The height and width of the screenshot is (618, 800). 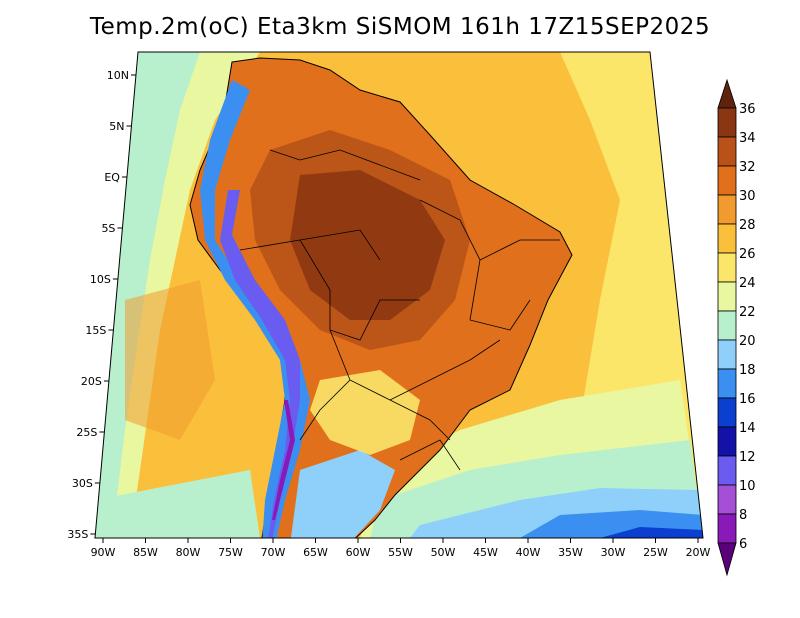 I want to click on colorbar-bottom-arrow, so click(x=727, y=559).